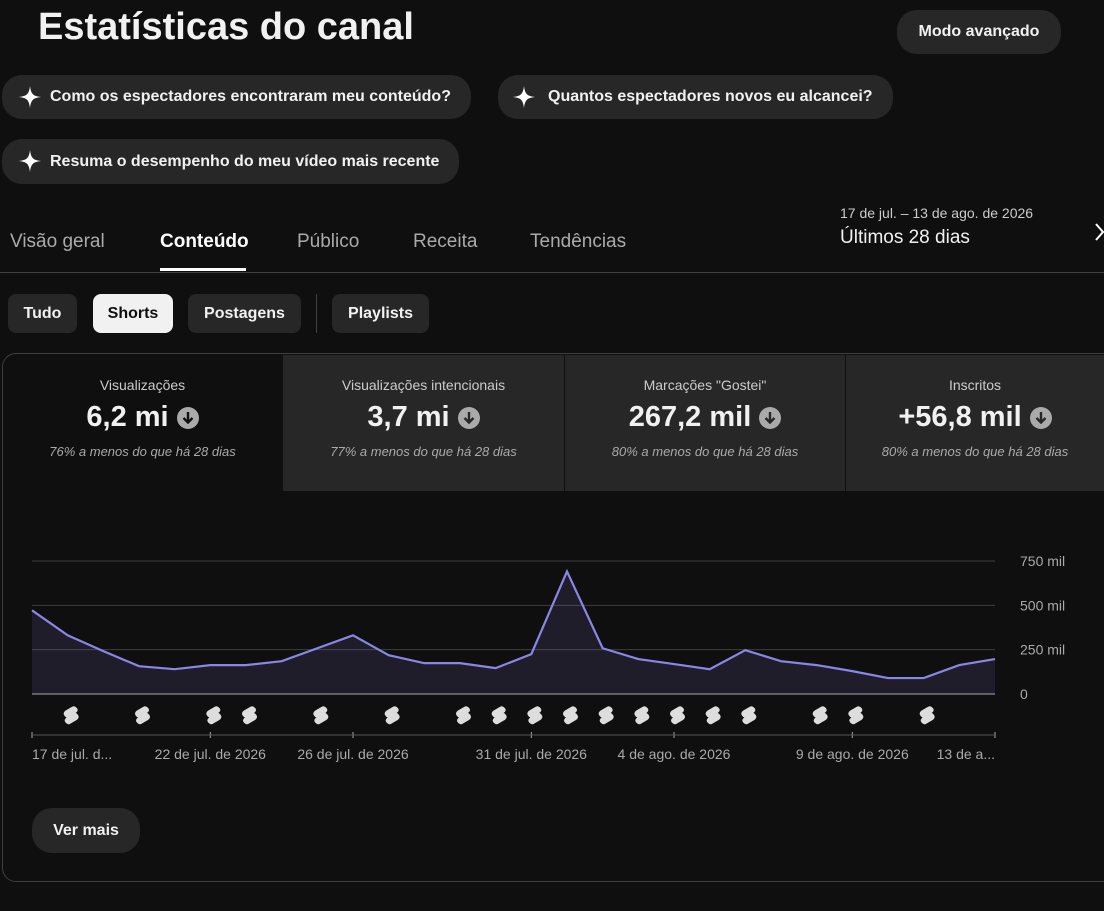 This screenshot has width=1104, height=911. I want to click on x-tick-label: 31 de jul. de 2026, so click(532, 754).